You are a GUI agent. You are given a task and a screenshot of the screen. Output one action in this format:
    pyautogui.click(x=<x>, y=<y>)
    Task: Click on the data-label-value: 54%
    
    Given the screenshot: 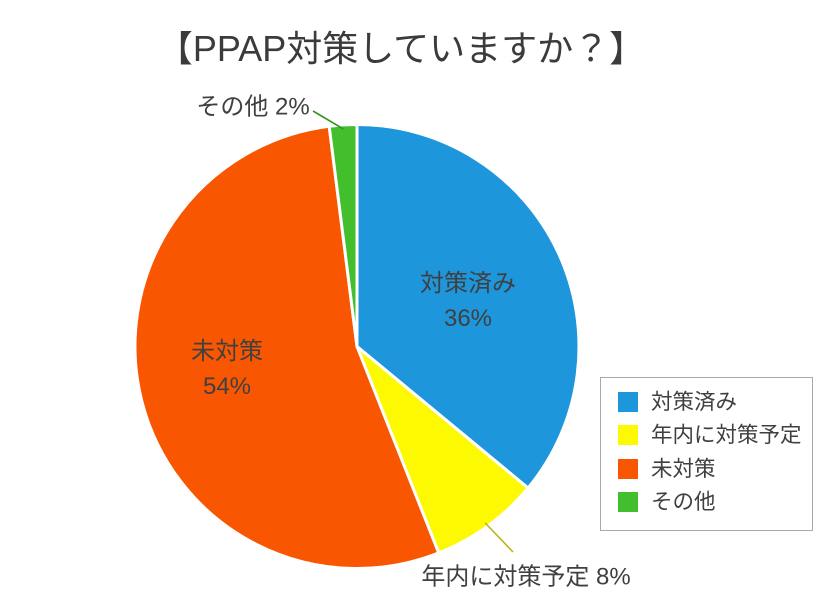 What is the action you would take?
    pyautogui.click(x=227, y=386)
    